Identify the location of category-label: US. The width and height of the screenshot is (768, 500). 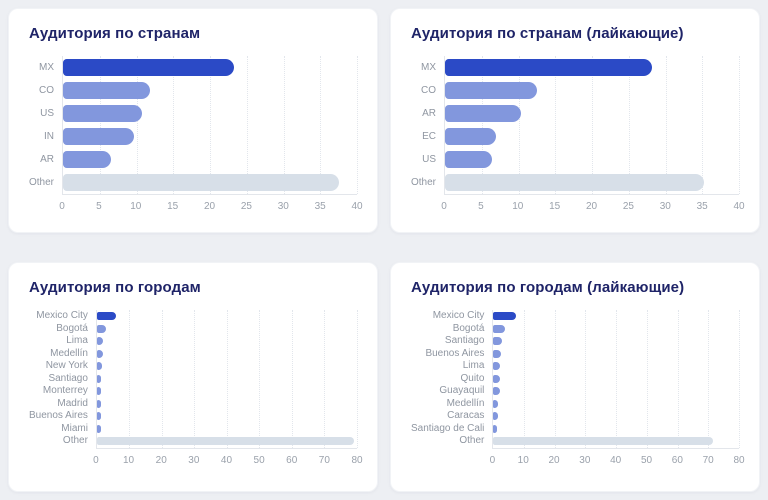
(429, 159).